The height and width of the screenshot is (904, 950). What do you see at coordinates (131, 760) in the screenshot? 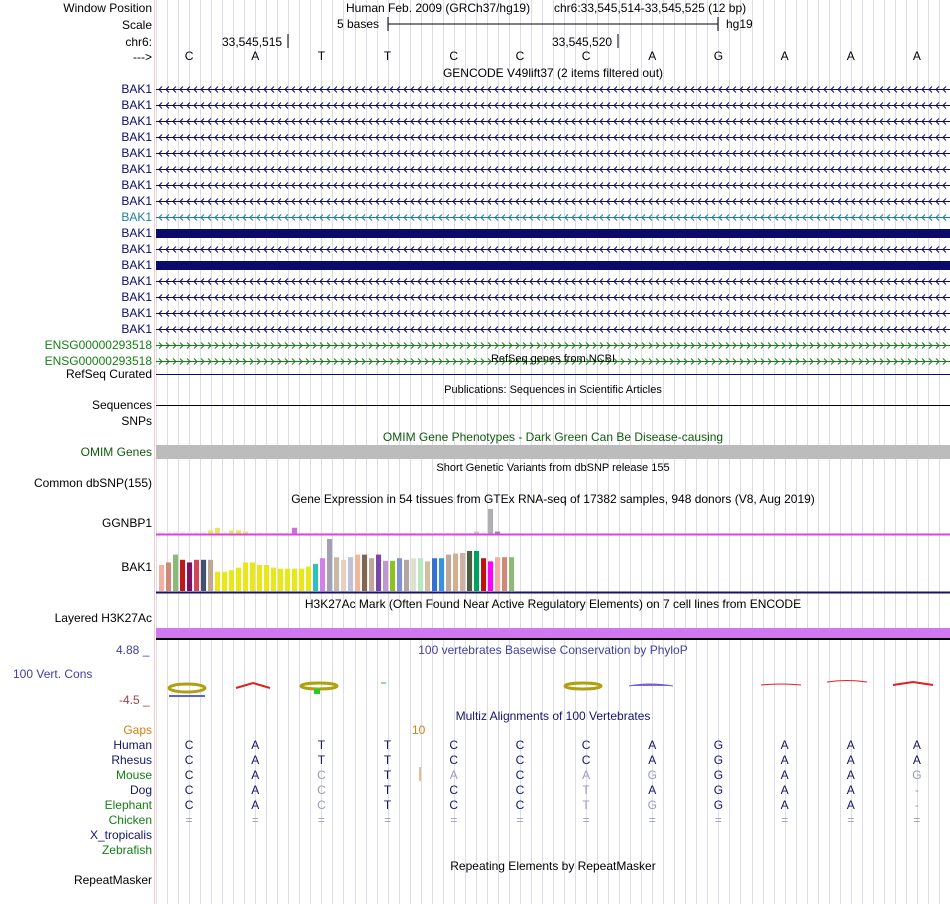
I see `multiz-species-label: Rhesus` at bounding box center [131, 760].